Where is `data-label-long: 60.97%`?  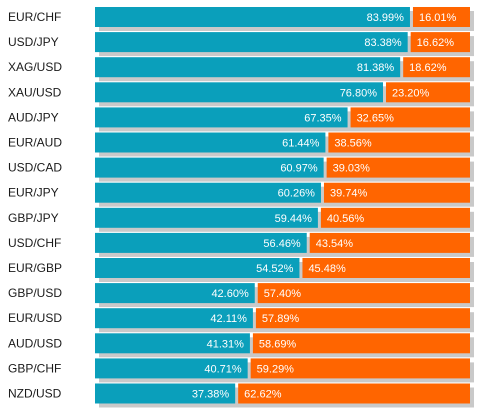
data-label-long: 60.97% is located at coordinates (299, 169).